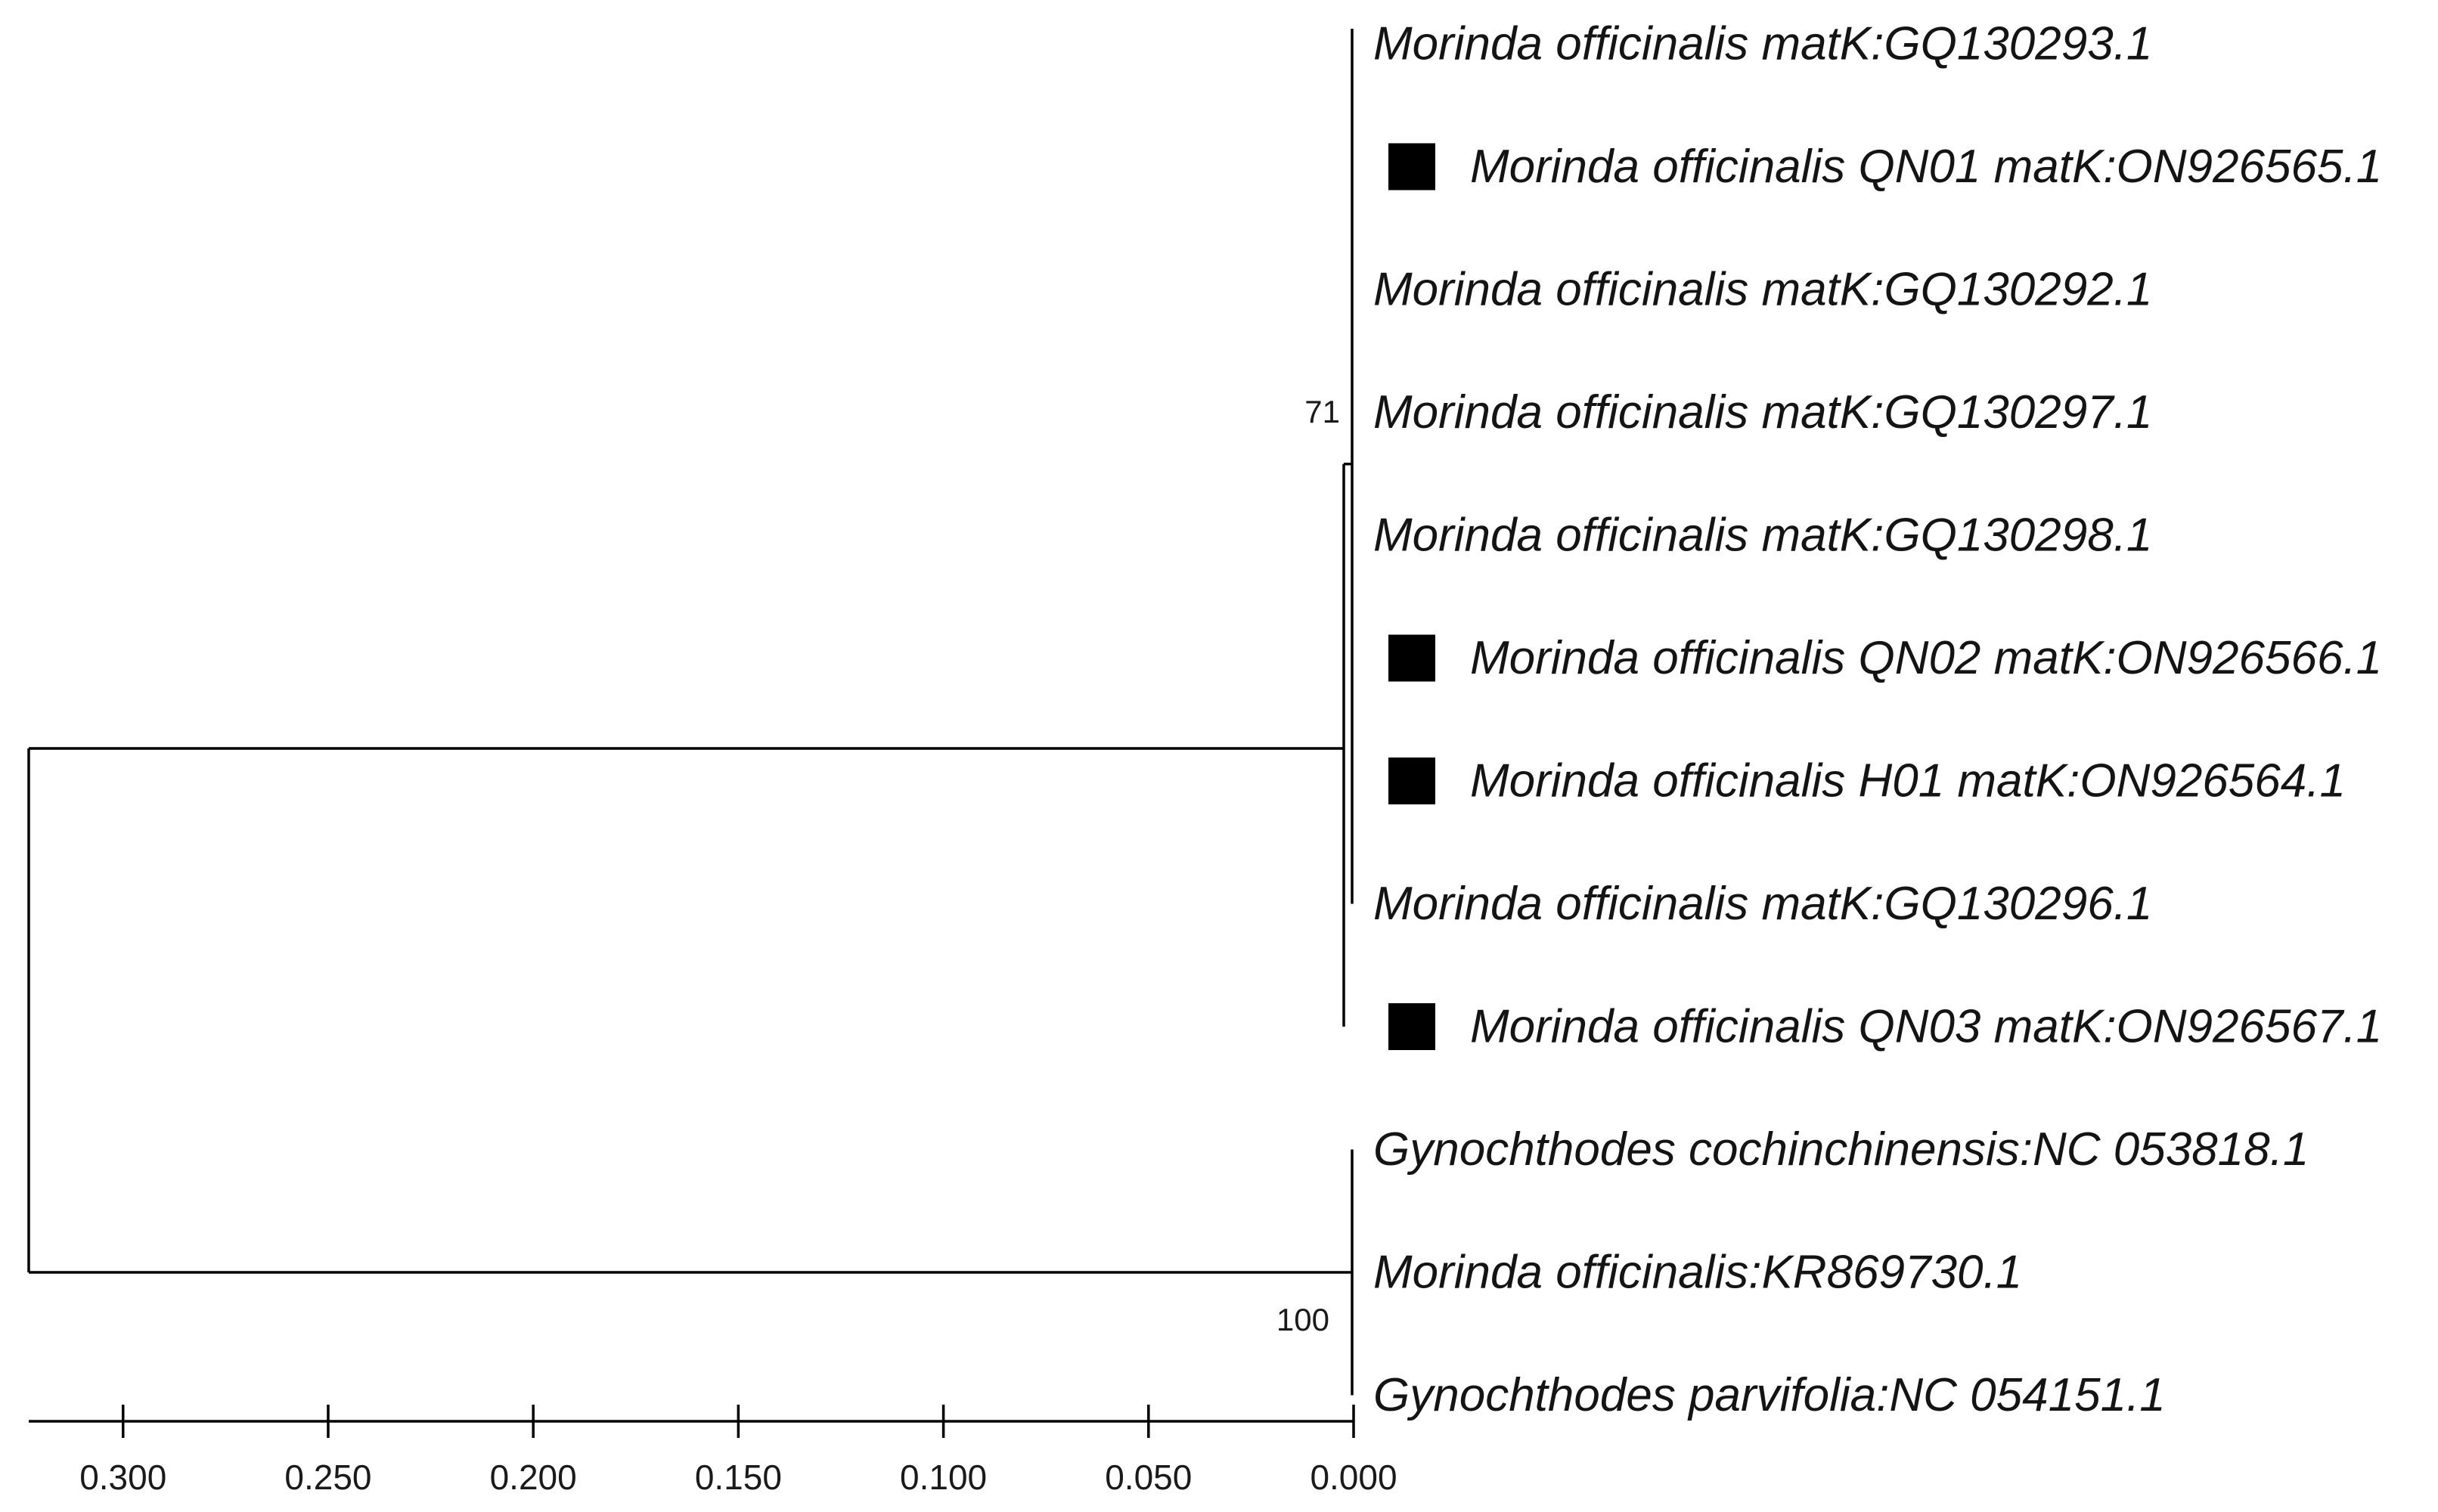 This screenshot has height=1512, width=2438. What do you see at coordinates (122, 1478) in the screenshot?
I see `scale-tick-label: 0.300` at bounding box center [122, 1478].